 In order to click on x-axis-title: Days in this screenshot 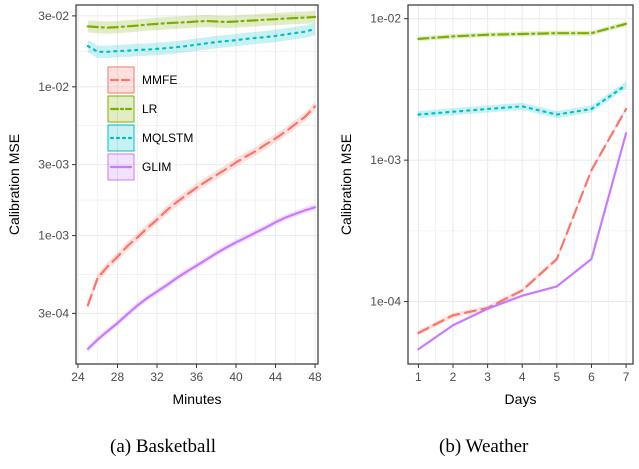, I will do `click(521, 399)`.